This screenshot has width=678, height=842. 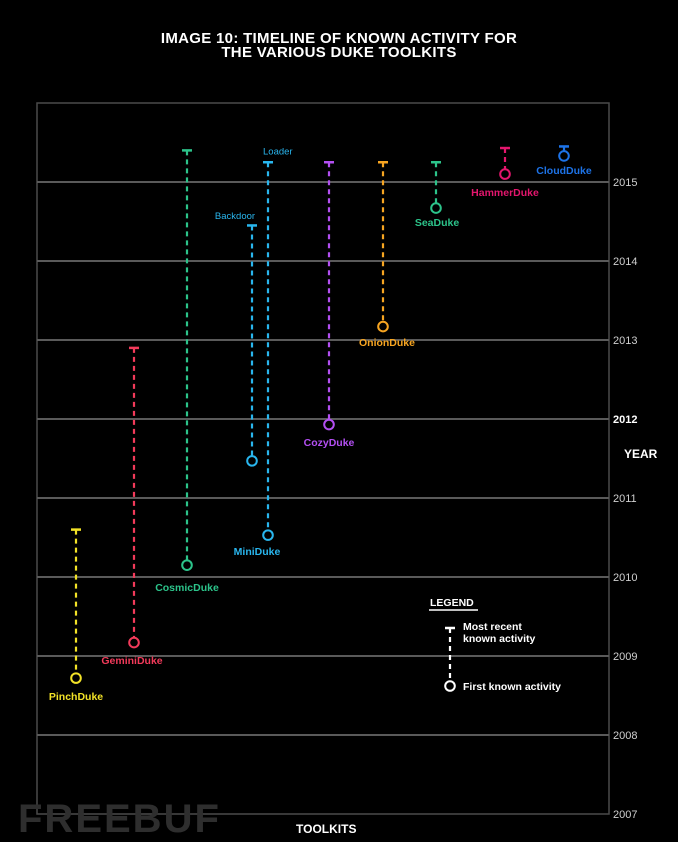 I want to click on legend-first-known-label: First known activity, so click(x=512, y=687).